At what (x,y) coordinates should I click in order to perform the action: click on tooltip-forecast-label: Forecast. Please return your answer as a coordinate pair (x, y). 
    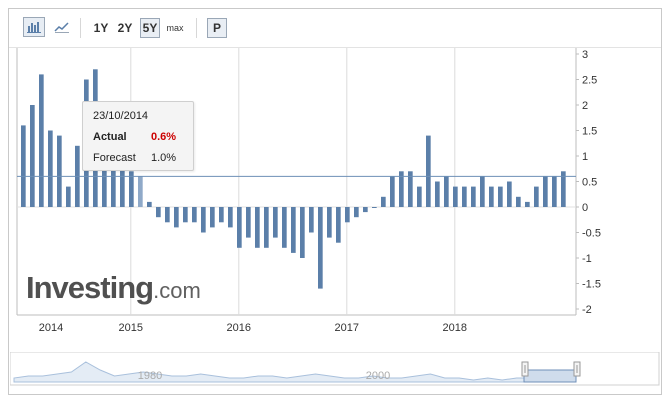
    Looking at the image, I should click on (114, 158).